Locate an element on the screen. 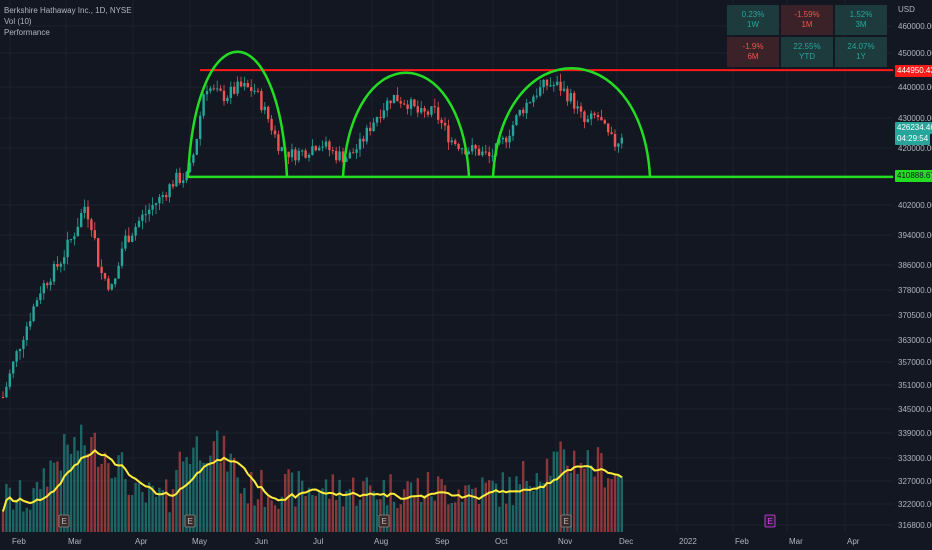 Image resolution: width=932 pixels, height=550 pixels. earnings-marker: E is located at coordinates (64, 521).